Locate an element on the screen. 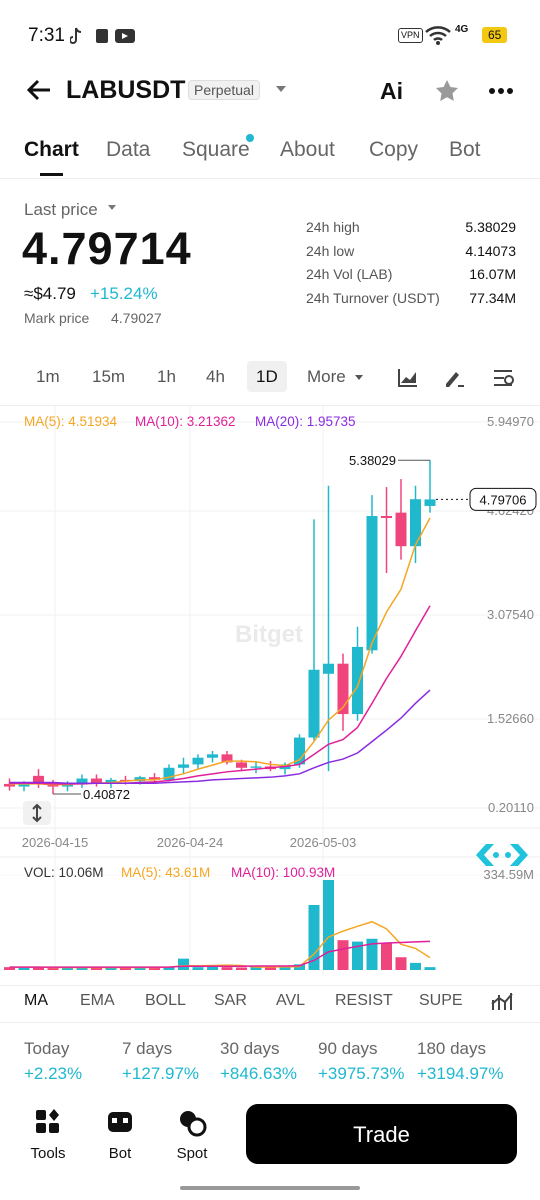  draw-icon is located at coordinates (455, 379).